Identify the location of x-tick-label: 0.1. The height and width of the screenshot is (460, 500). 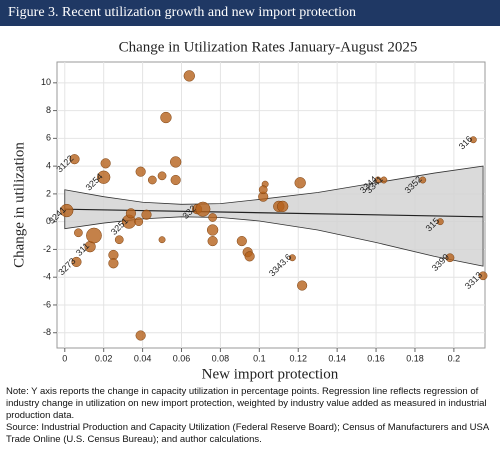
(259, 358).